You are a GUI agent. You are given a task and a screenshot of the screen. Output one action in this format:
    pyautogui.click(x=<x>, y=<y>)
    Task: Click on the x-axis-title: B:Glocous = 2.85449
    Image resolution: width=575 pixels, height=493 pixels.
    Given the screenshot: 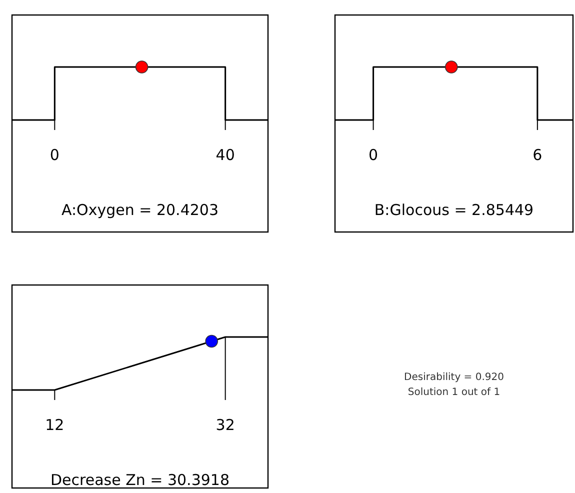 What is the action you would take?
    pyautogui.click(x=454, y=210)
    